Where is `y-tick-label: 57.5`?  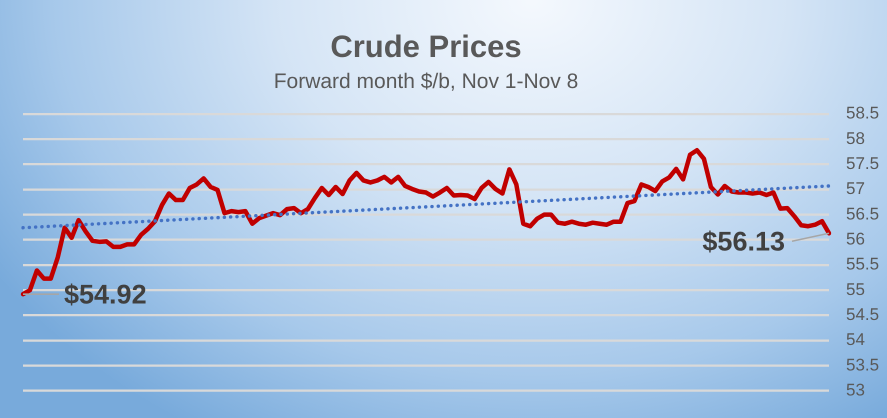 y-tick-label: 57.5 is located at coordinates (863, 164).